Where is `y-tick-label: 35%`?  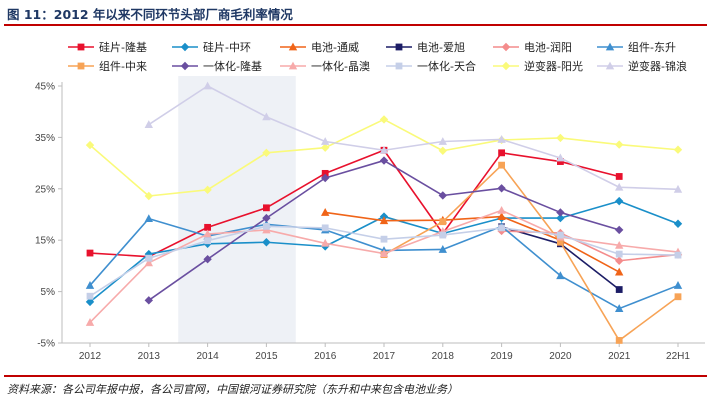 y-tick-label: 35% is located at coordinates (45, 138).